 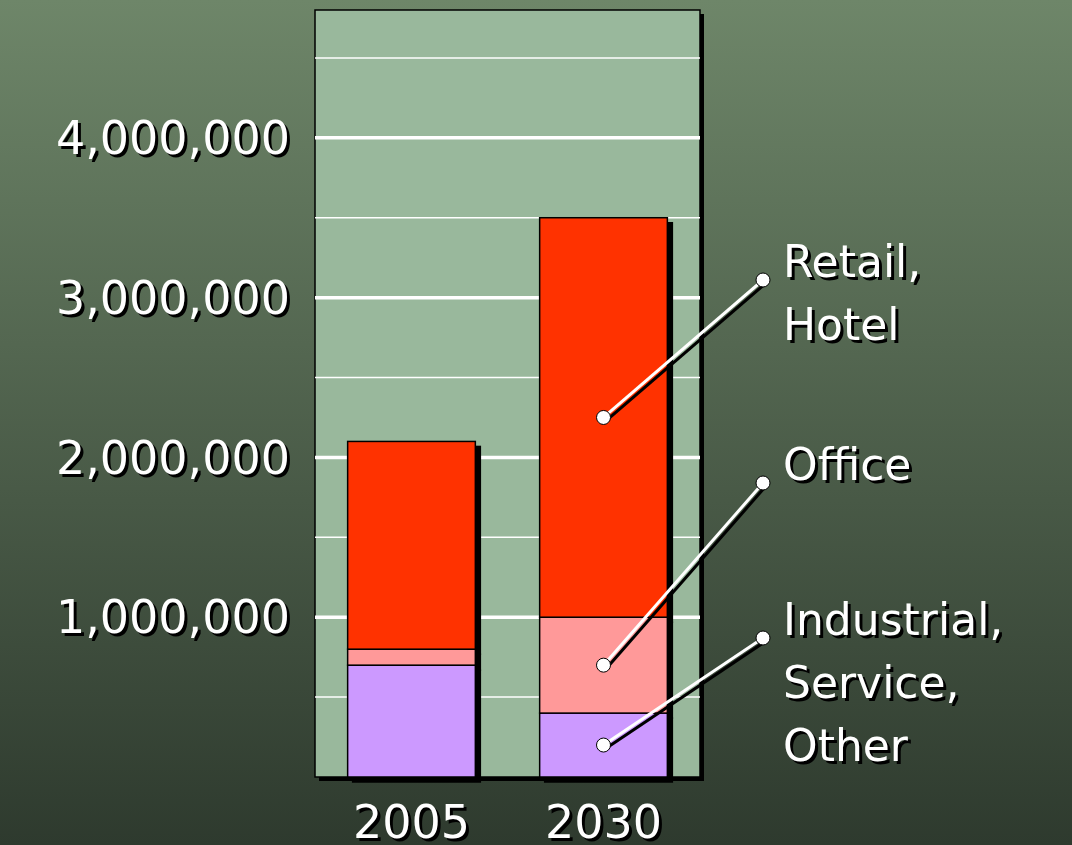 What do you see at coordinates (411, 820) in the screenshot?
I see `x-tick-label: 2005` at bounding box center [411, 820].